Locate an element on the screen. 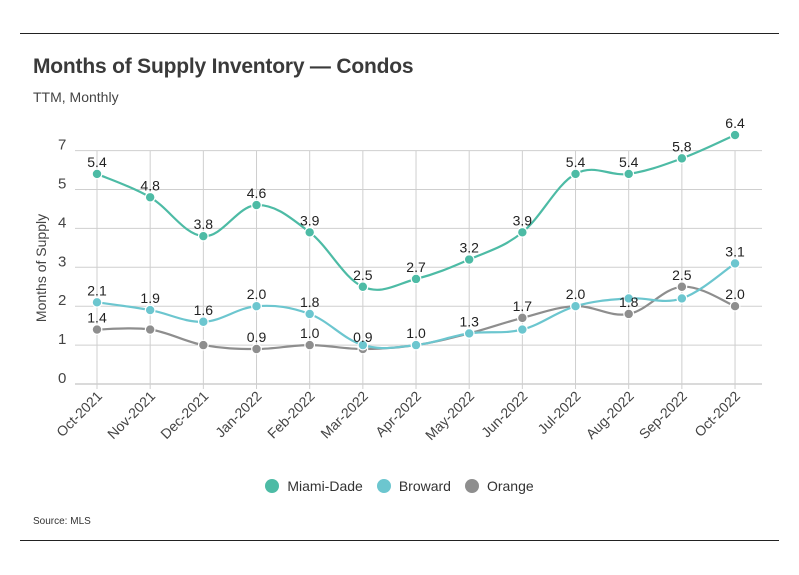 The width and height of the screenshot is (799, 575). legend-marker-broward is located at coordinates (383, 486).